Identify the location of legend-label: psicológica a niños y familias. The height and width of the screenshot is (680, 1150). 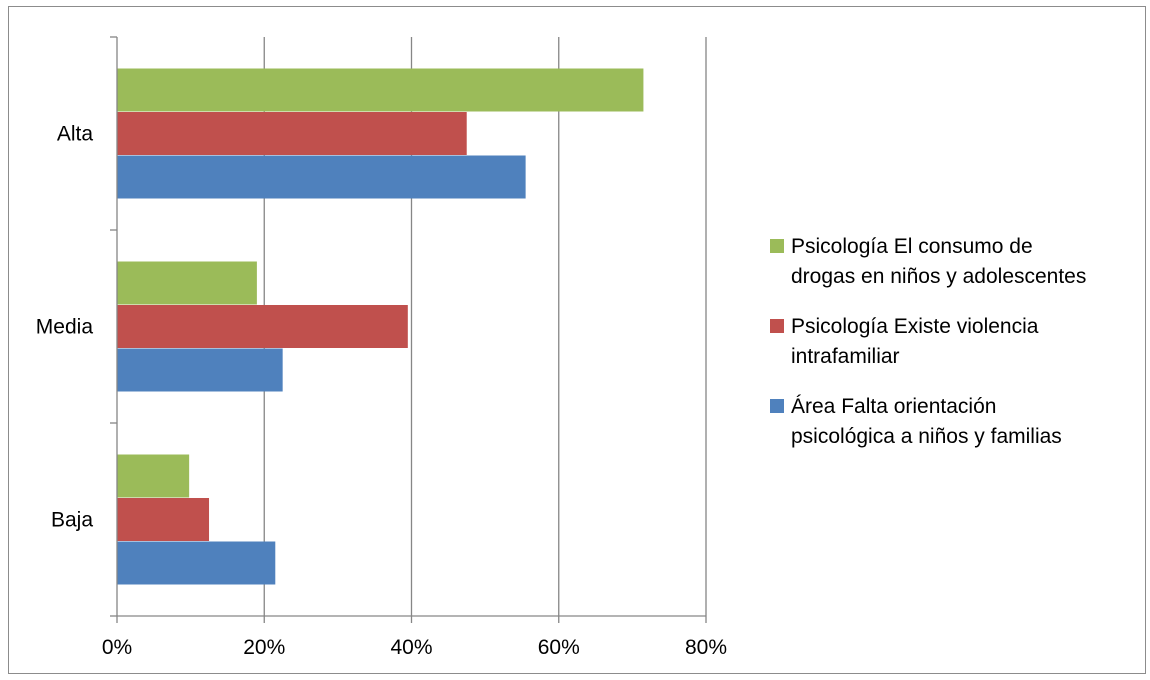
(926, 436).